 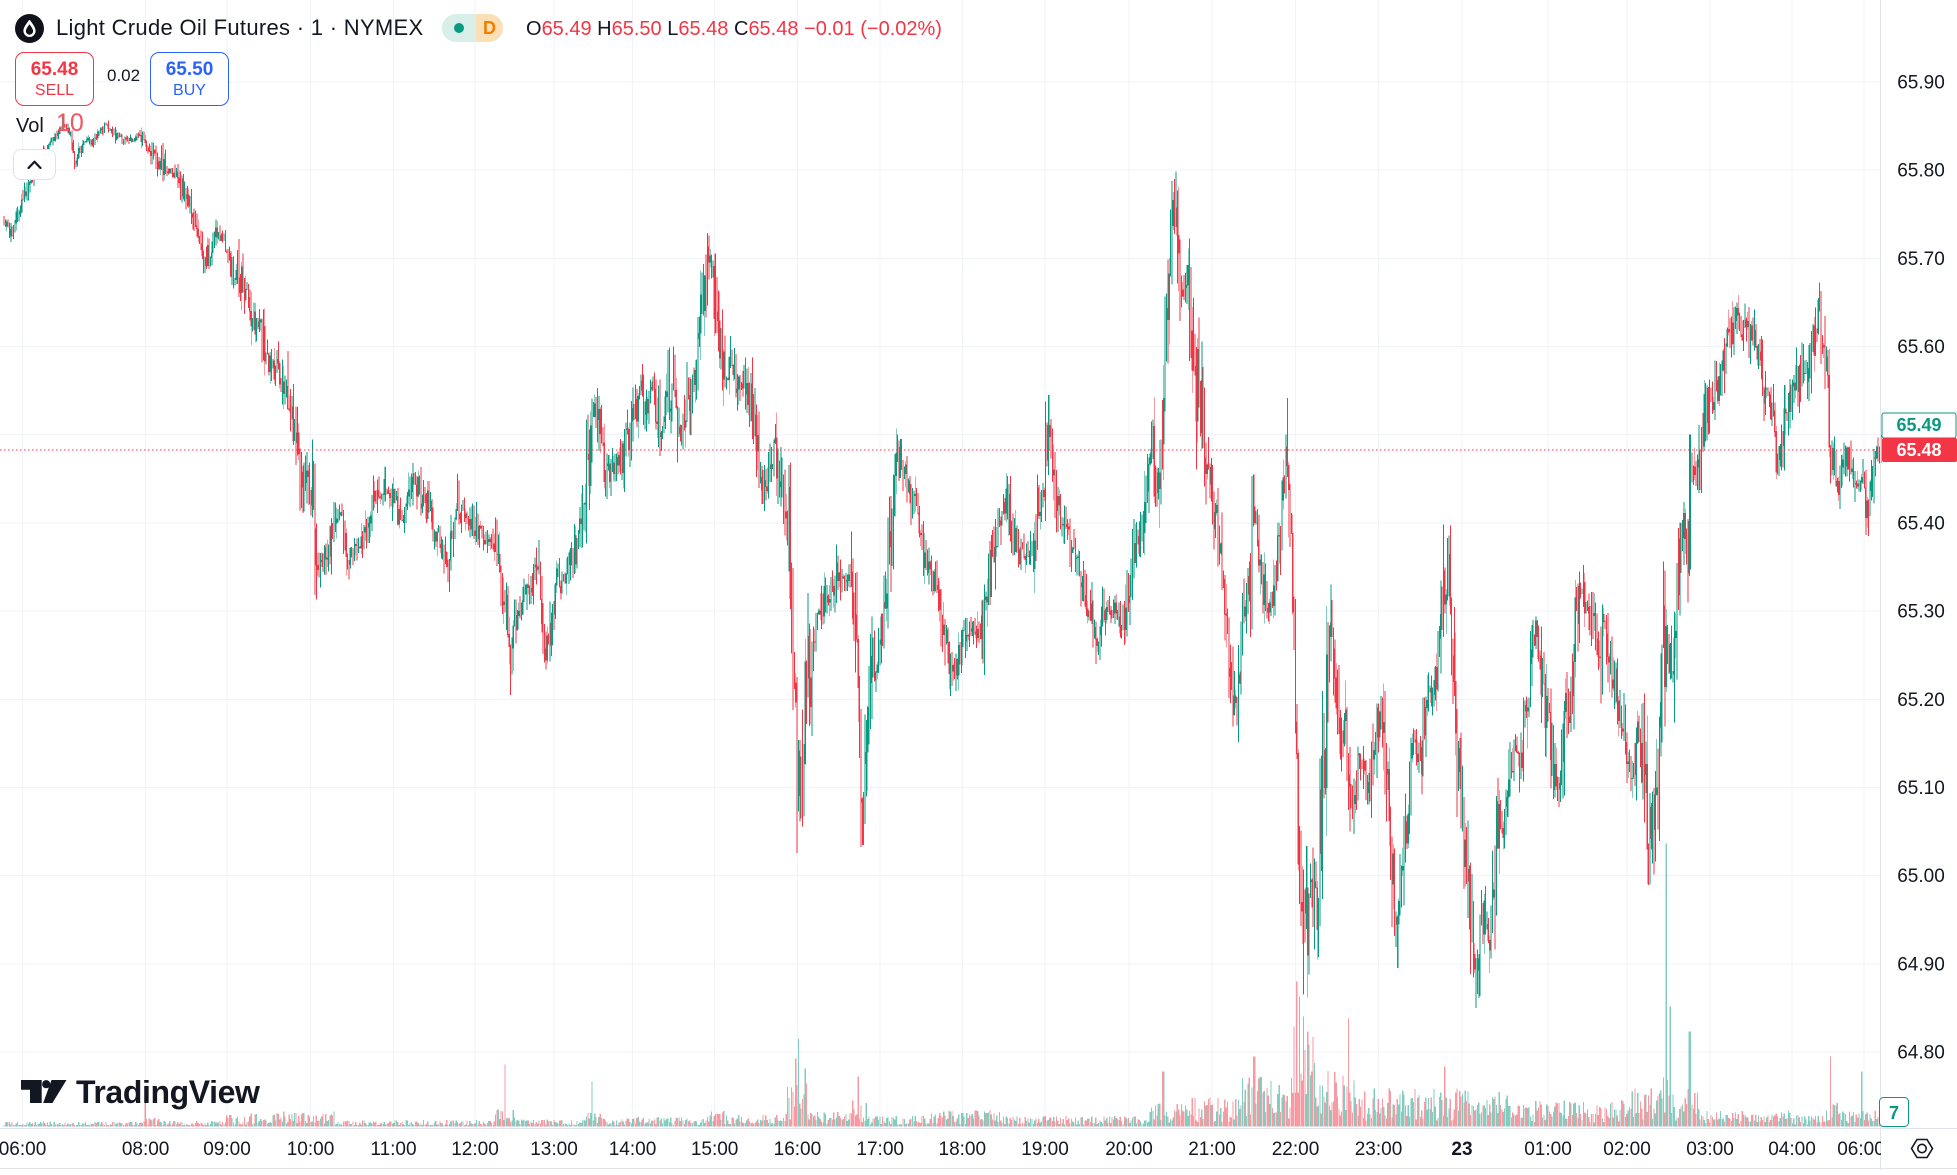 I want to click on svg-text: 64.80, so click(x=1921, y=1053).